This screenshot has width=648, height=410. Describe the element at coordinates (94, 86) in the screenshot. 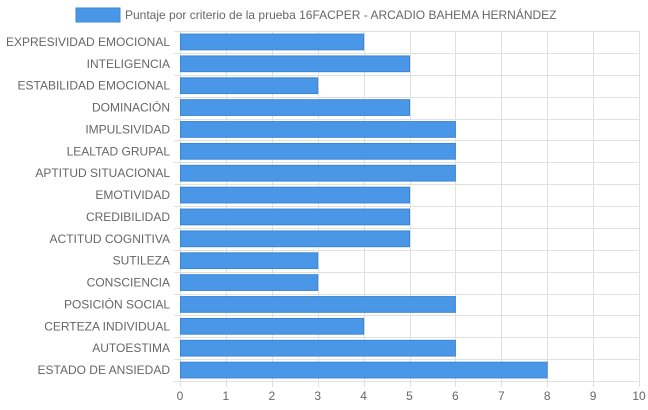

I see `y-tick-label: ESTABILIDAD EMOCIONAL` at that location.